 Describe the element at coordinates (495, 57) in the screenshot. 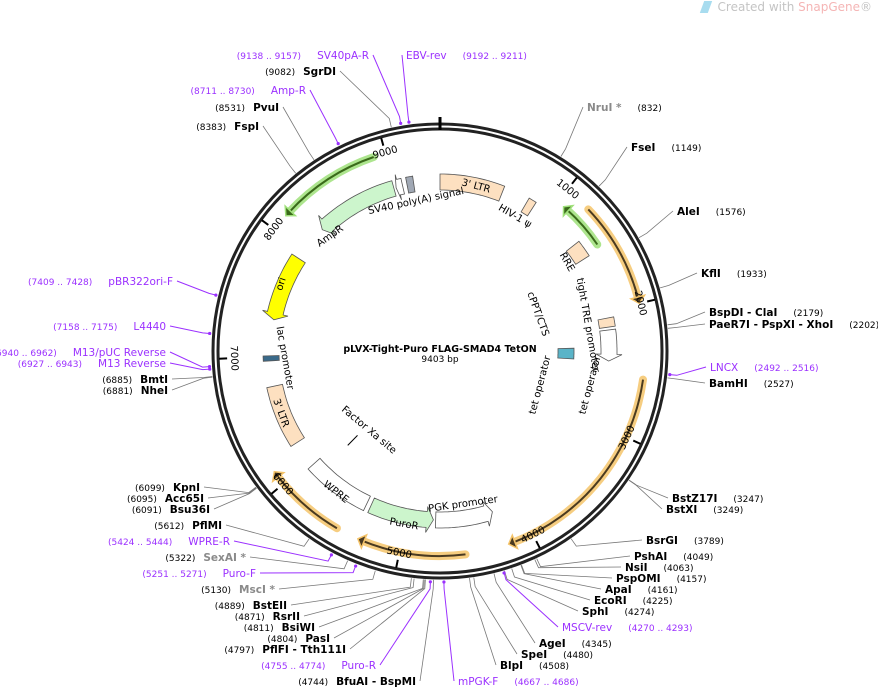

I see `primer-range: (9192 .. 9211)` at that location.